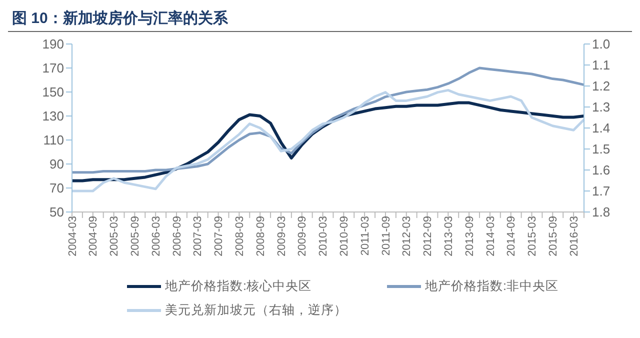 The height and width of the screenshot is (338, 640). What do you see at coordinates (491, 286) in the screenshot?
I see `legend-label: 地产价格指数:非中央区` at bounding box center [491, 286].